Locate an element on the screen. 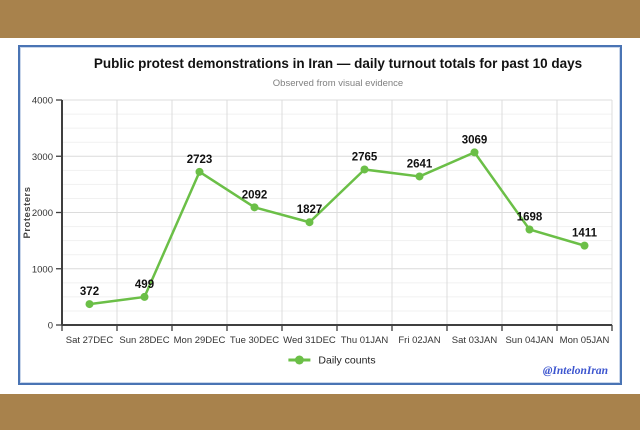 Image resolution: width=640 pixels, height=430 pixels. x-tick-label: Sun 04JAN is located at coordinates (529, 340).